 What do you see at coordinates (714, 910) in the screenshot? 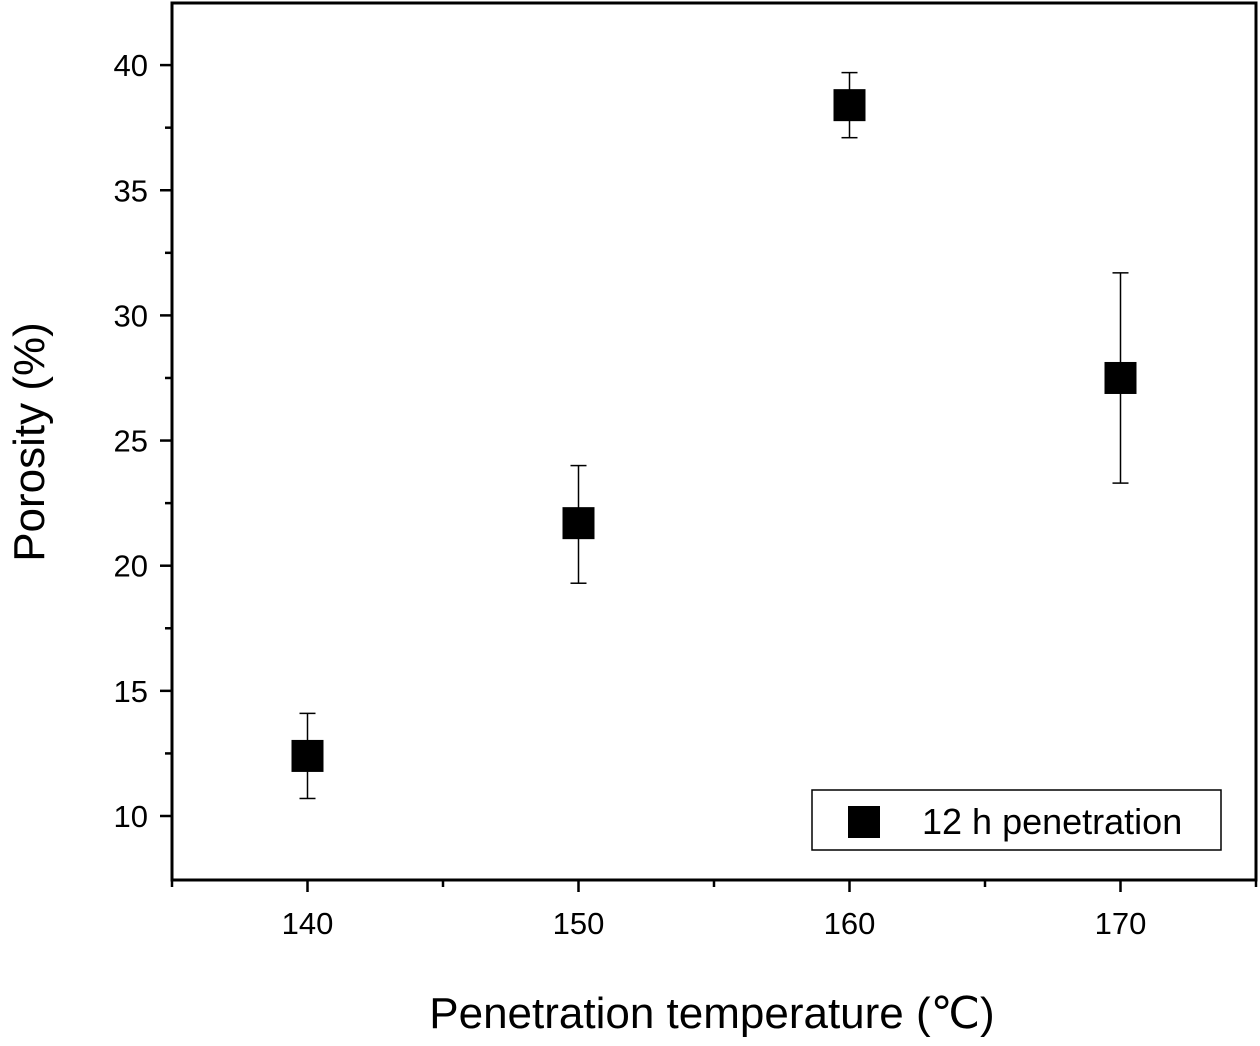
I see `x-axis: 140 150 160 170` at bounding box center [714, 910].